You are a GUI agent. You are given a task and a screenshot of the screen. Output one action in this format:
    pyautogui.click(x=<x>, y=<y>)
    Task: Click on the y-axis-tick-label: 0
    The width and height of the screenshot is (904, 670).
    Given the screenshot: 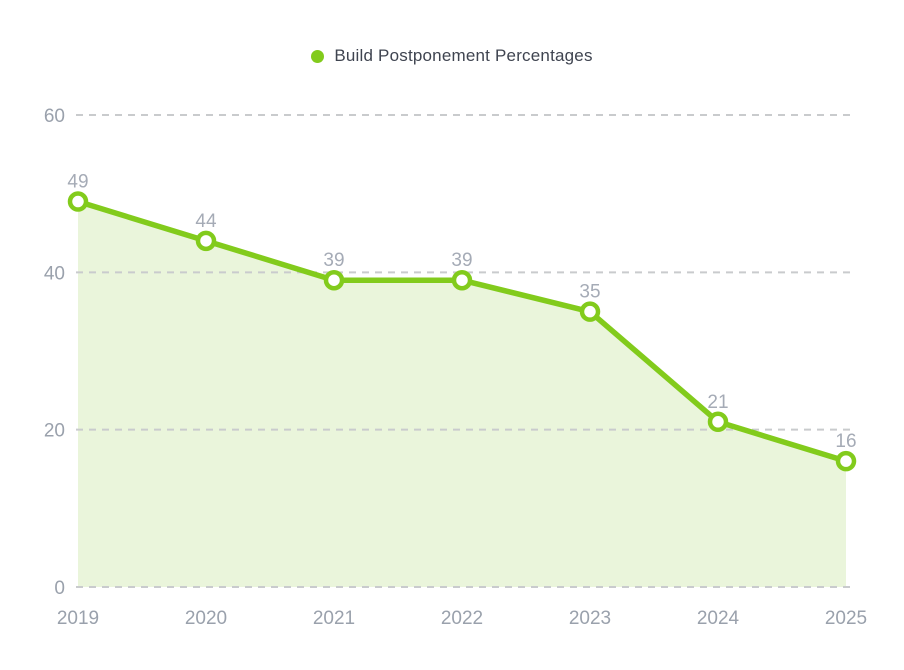 What is the action you would take?
    pyautogui.click(x=59, y=588)
    